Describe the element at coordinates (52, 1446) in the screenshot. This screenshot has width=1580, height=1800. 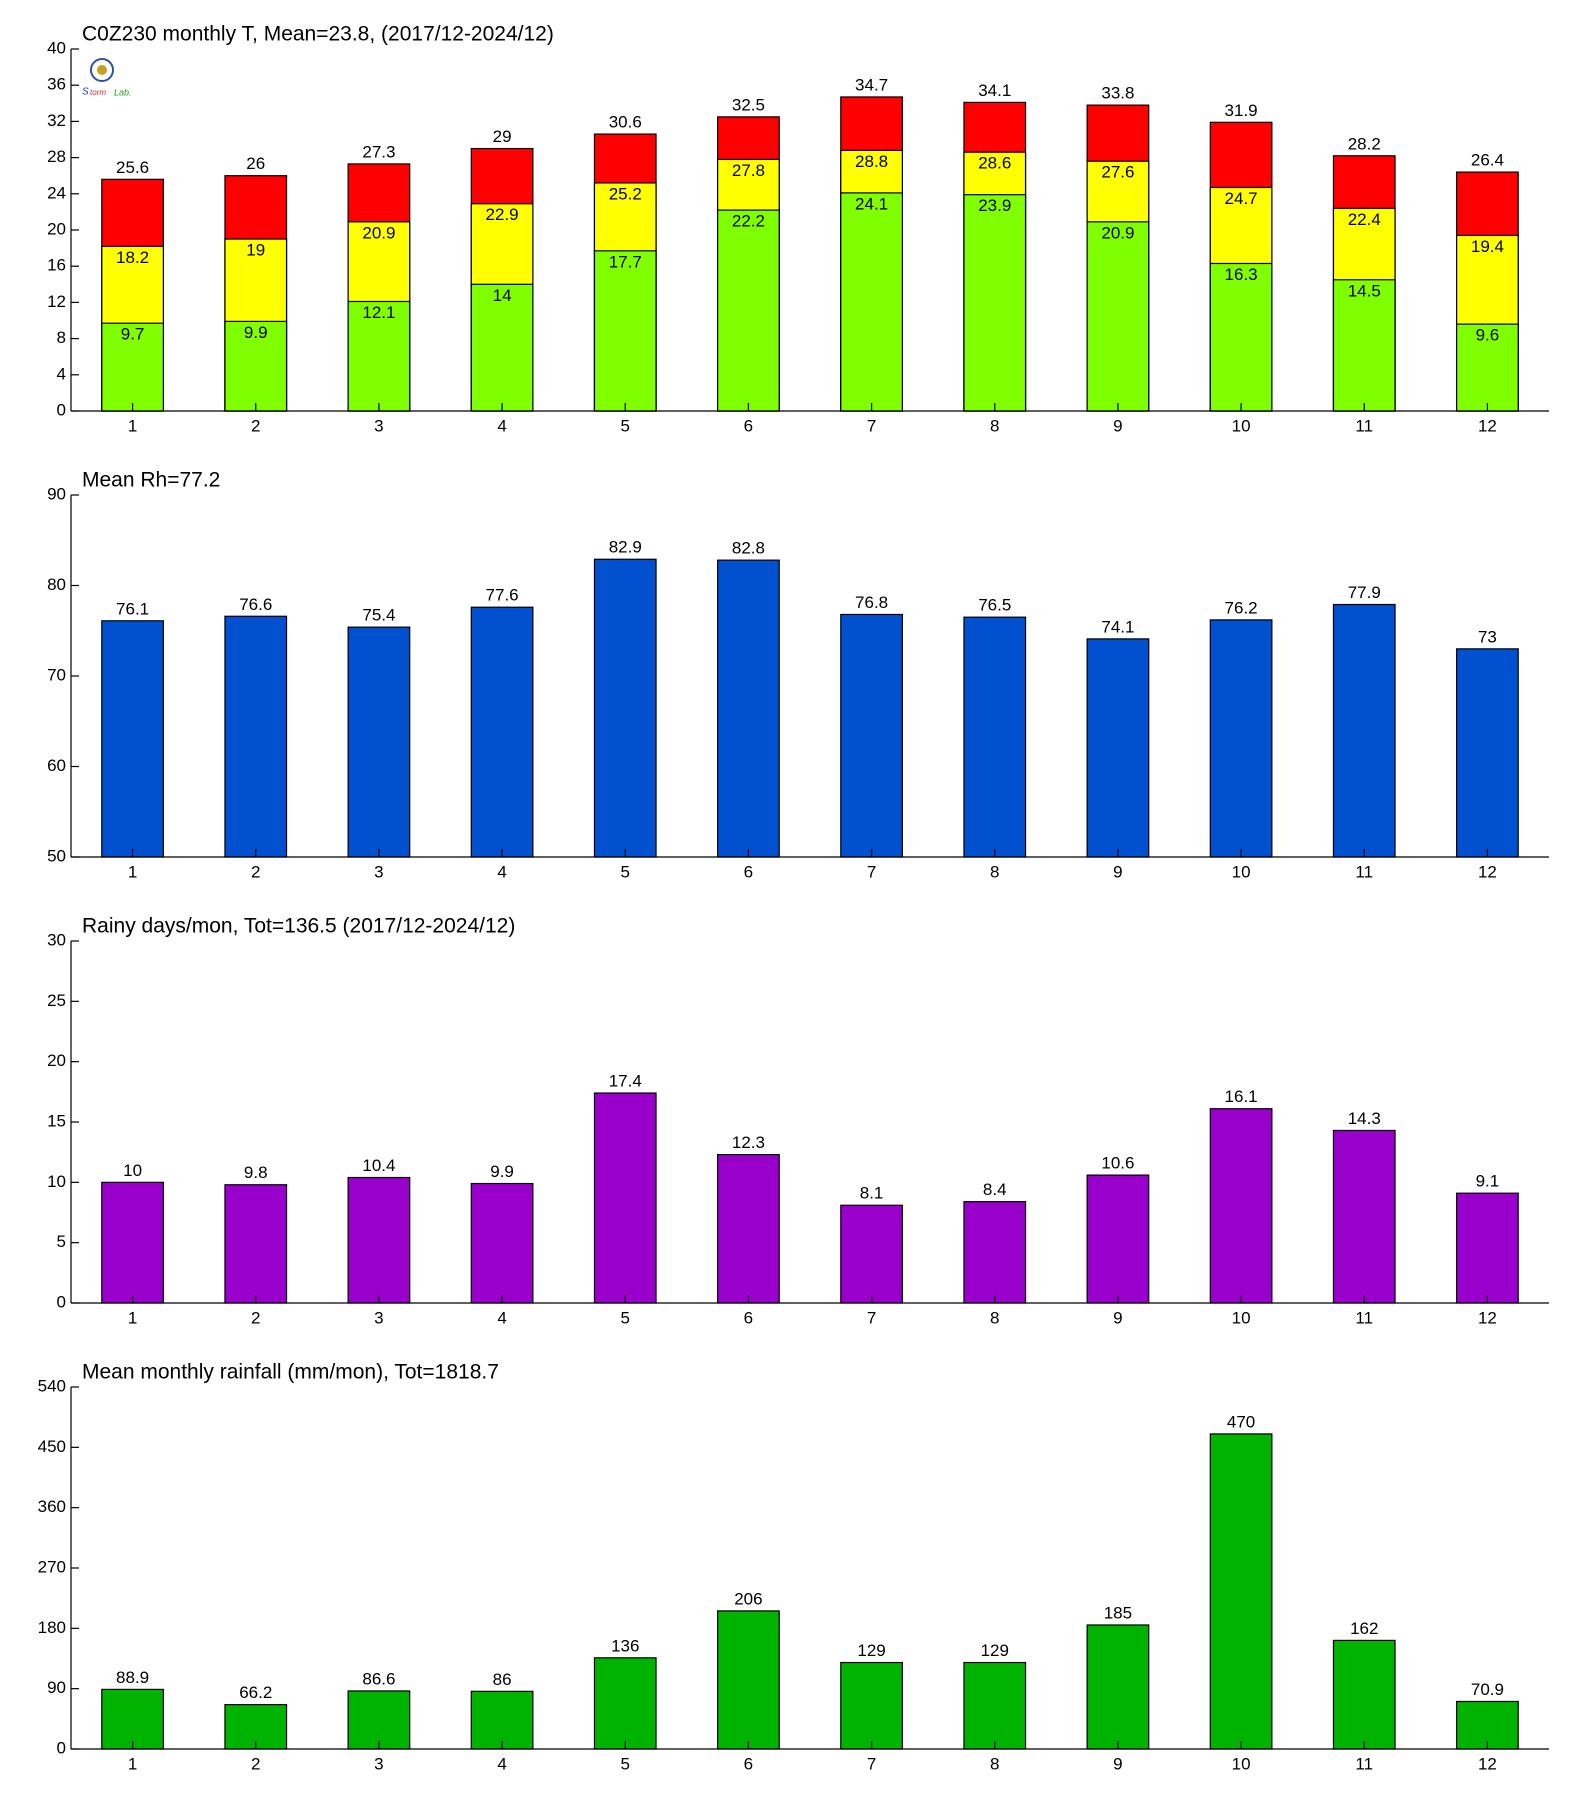
I see `y-tick-label: 450` at that location.